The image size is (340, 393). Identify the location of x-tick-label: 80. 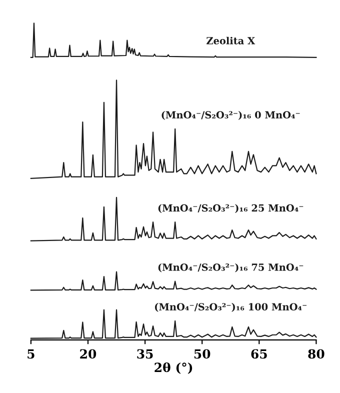
(316, 354).